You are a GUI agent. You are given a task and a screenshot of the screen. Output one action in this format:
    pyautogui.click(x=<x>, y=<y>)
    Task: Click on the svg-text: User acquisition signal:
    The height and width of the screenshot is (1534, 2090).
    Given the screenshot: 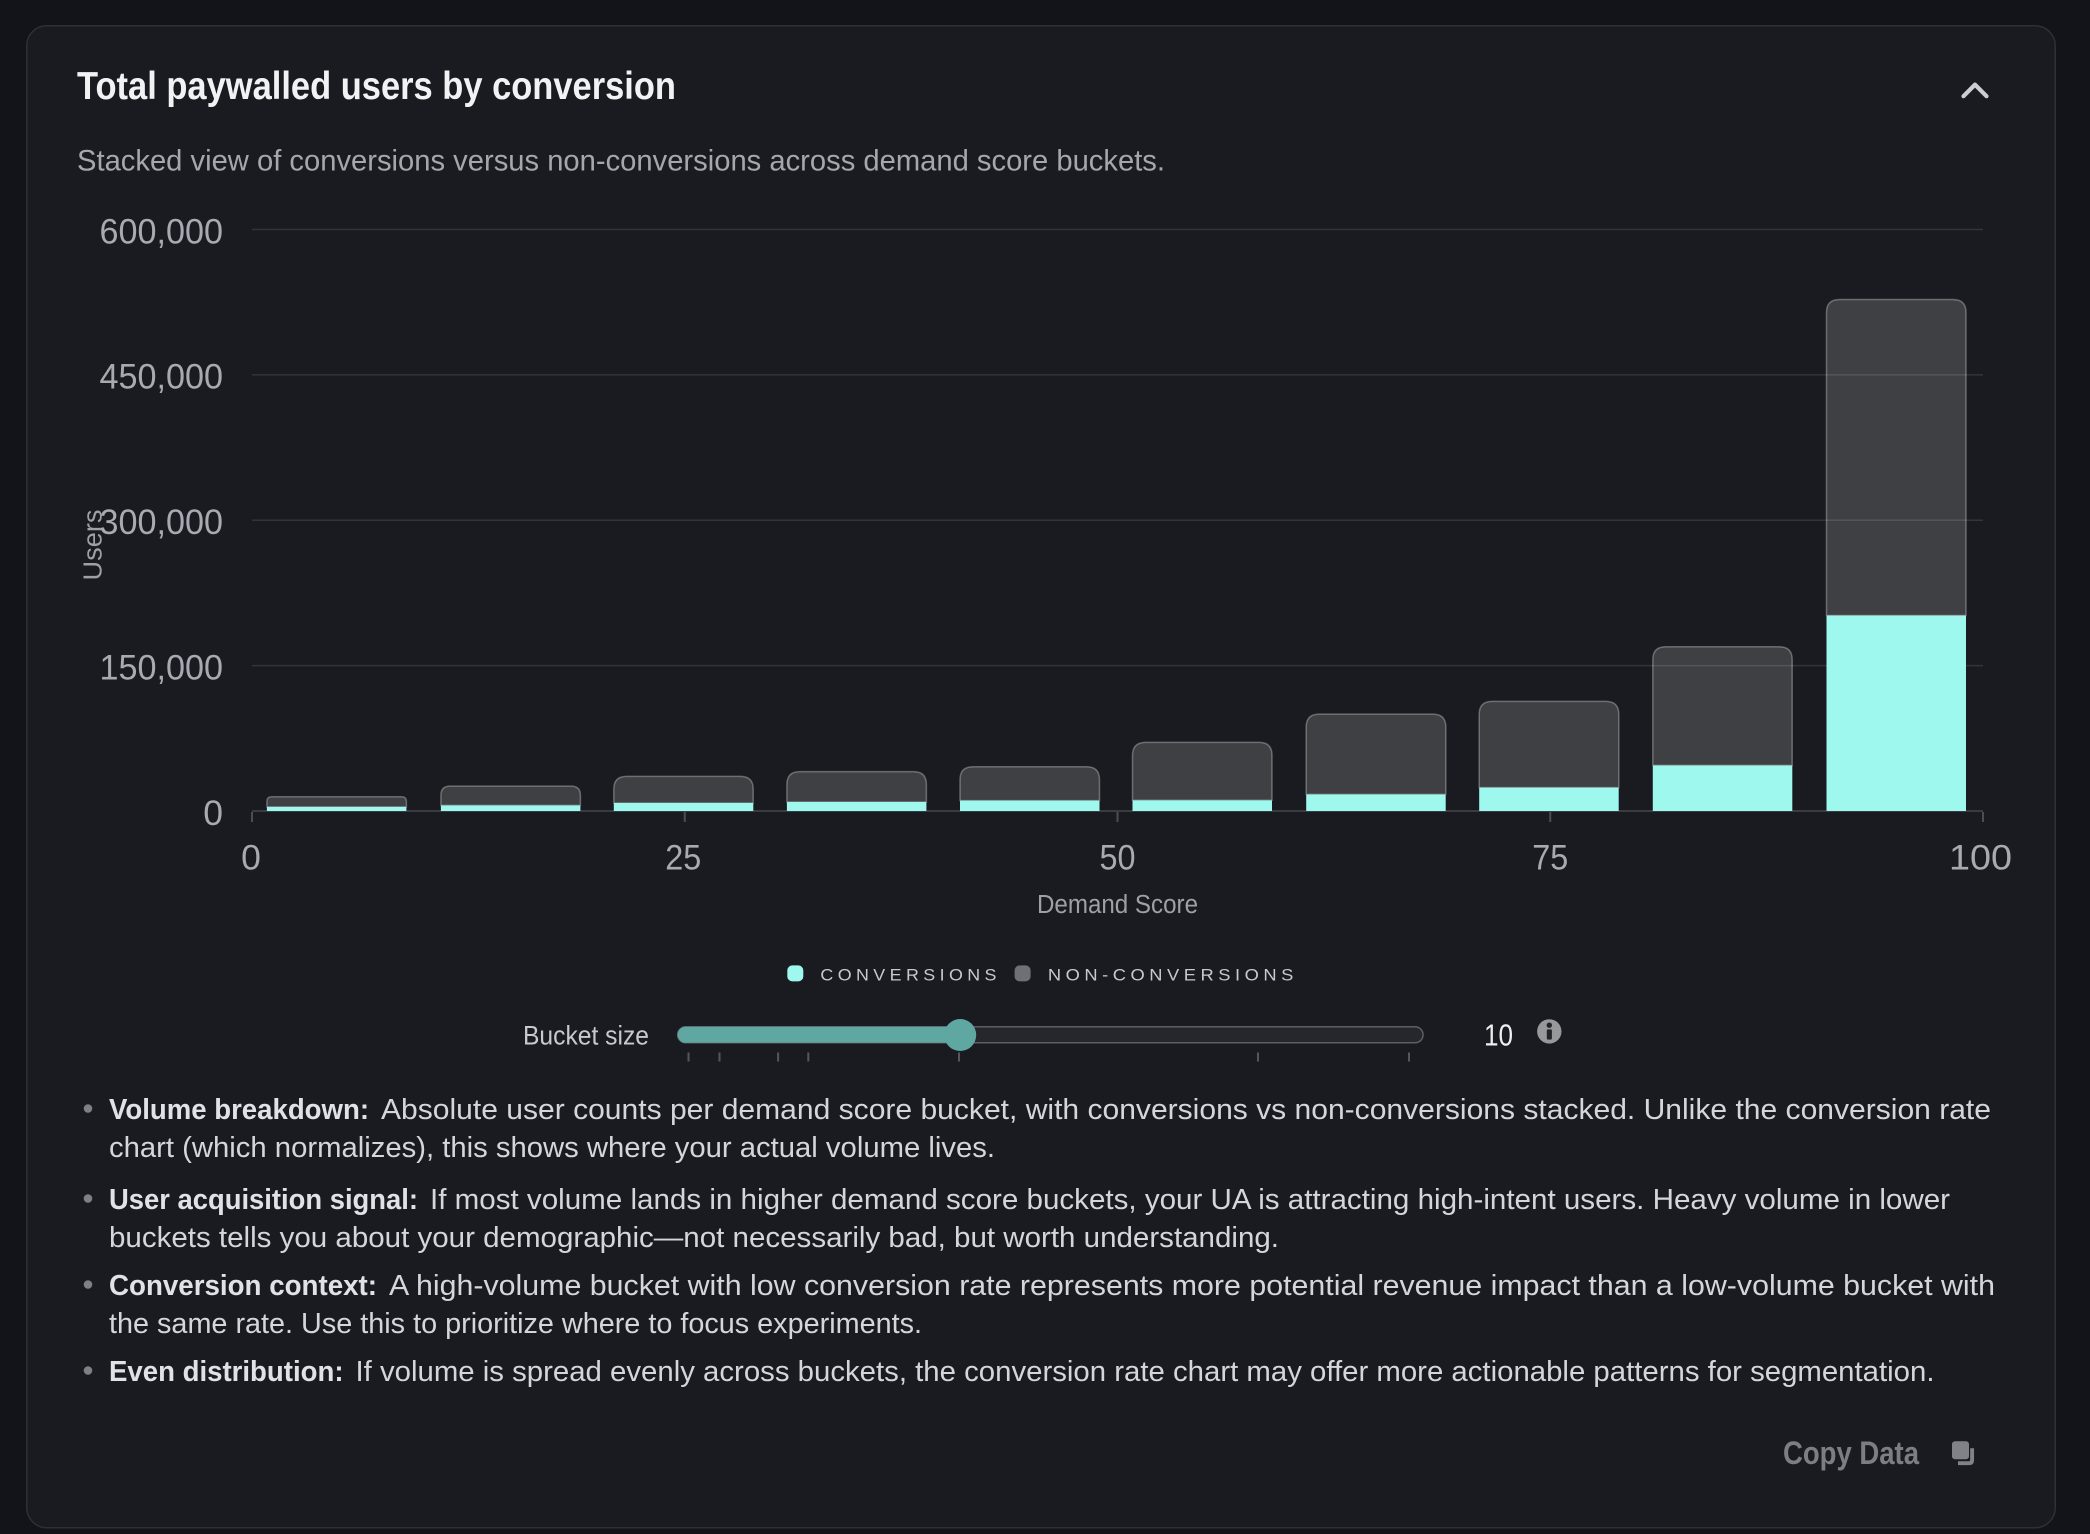 What is the action you would take?
    pyautogui.click(x=263, y=1200)
    